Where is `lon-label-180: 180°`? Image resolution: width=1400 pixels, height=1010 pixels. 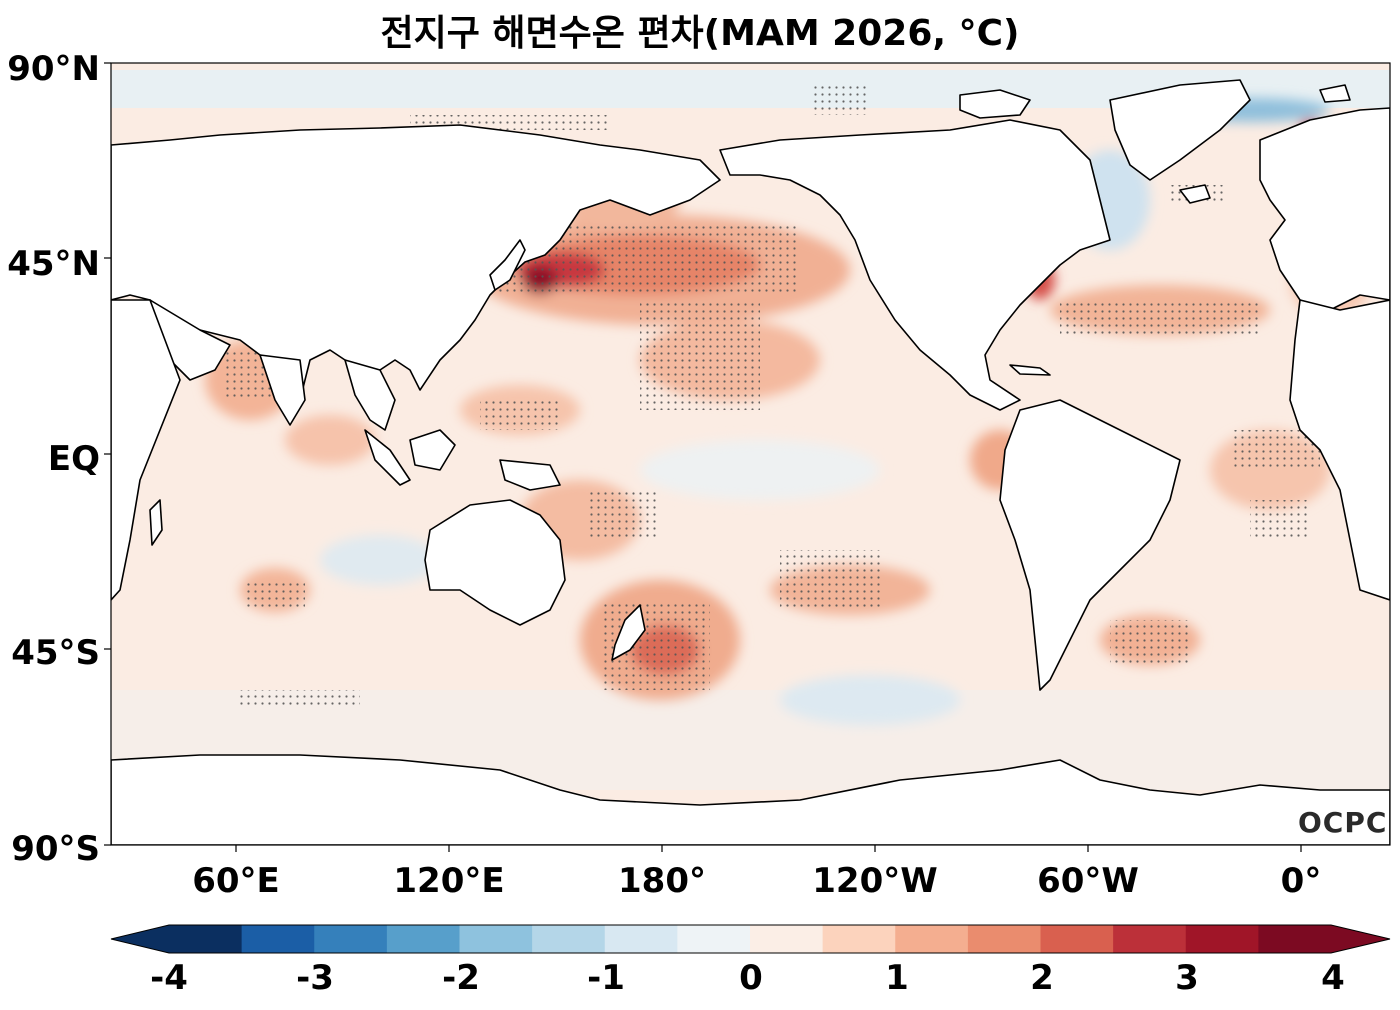 lon-label-180: 180° is located at coordinates (662, 881).